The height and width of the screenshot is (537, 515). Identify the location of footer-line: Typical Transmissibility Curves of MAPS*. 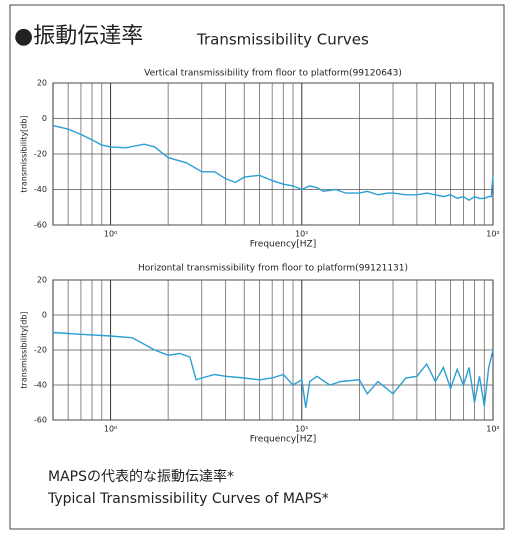
(188, 499).